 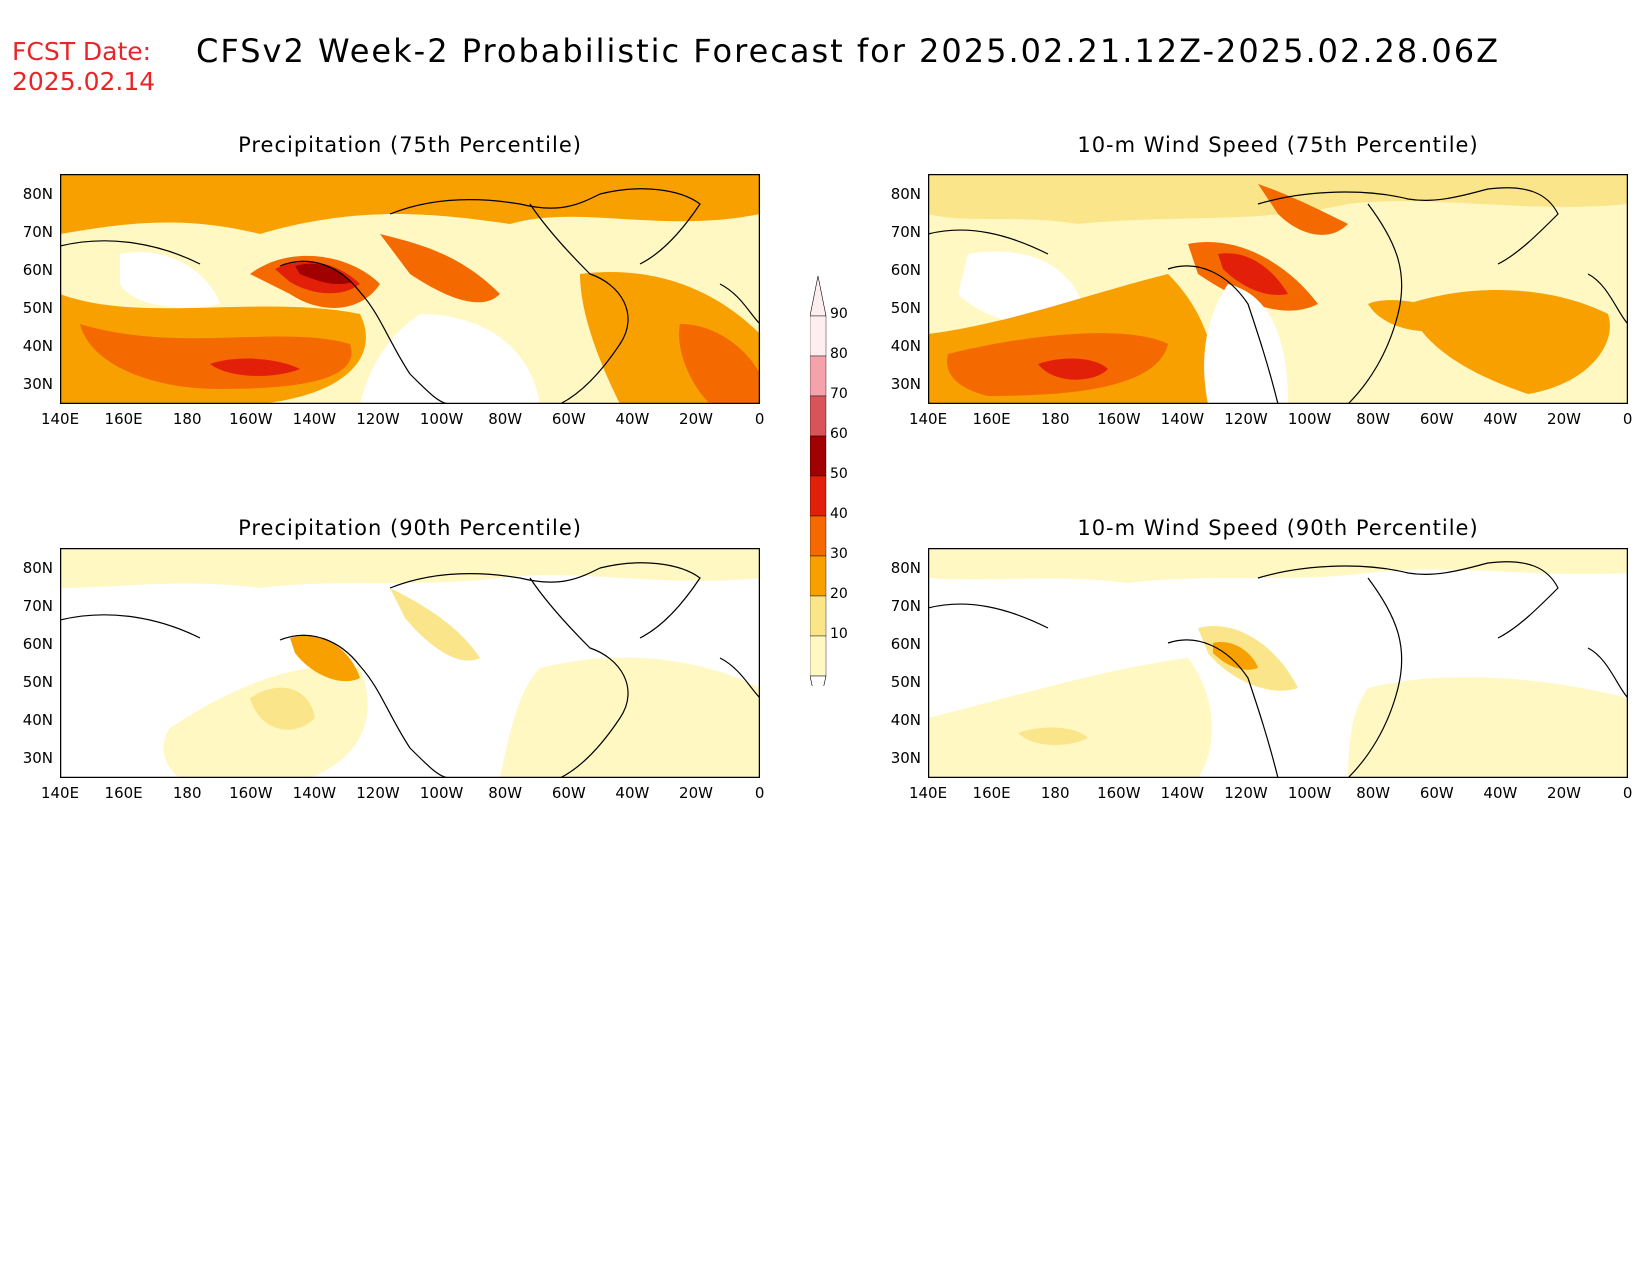 What do you see at coordinates (410, 528) in the screenshot?
I see `panel-title-precip-90: Precipitation (90th Percentile)` at bounding box center [410, 528].